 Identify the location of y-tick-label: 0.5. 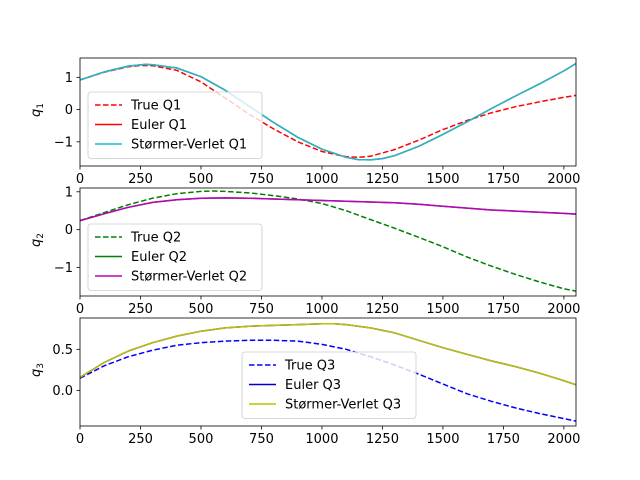
(62, 350).